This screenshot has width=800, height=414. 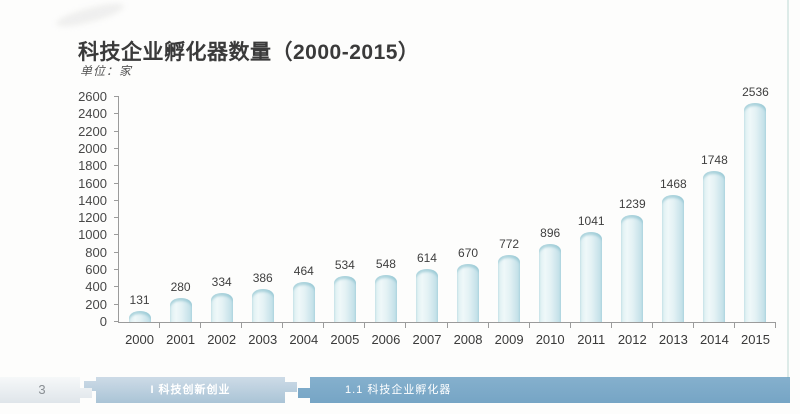 I want to click on footer-band, so click(x=395, y=390).